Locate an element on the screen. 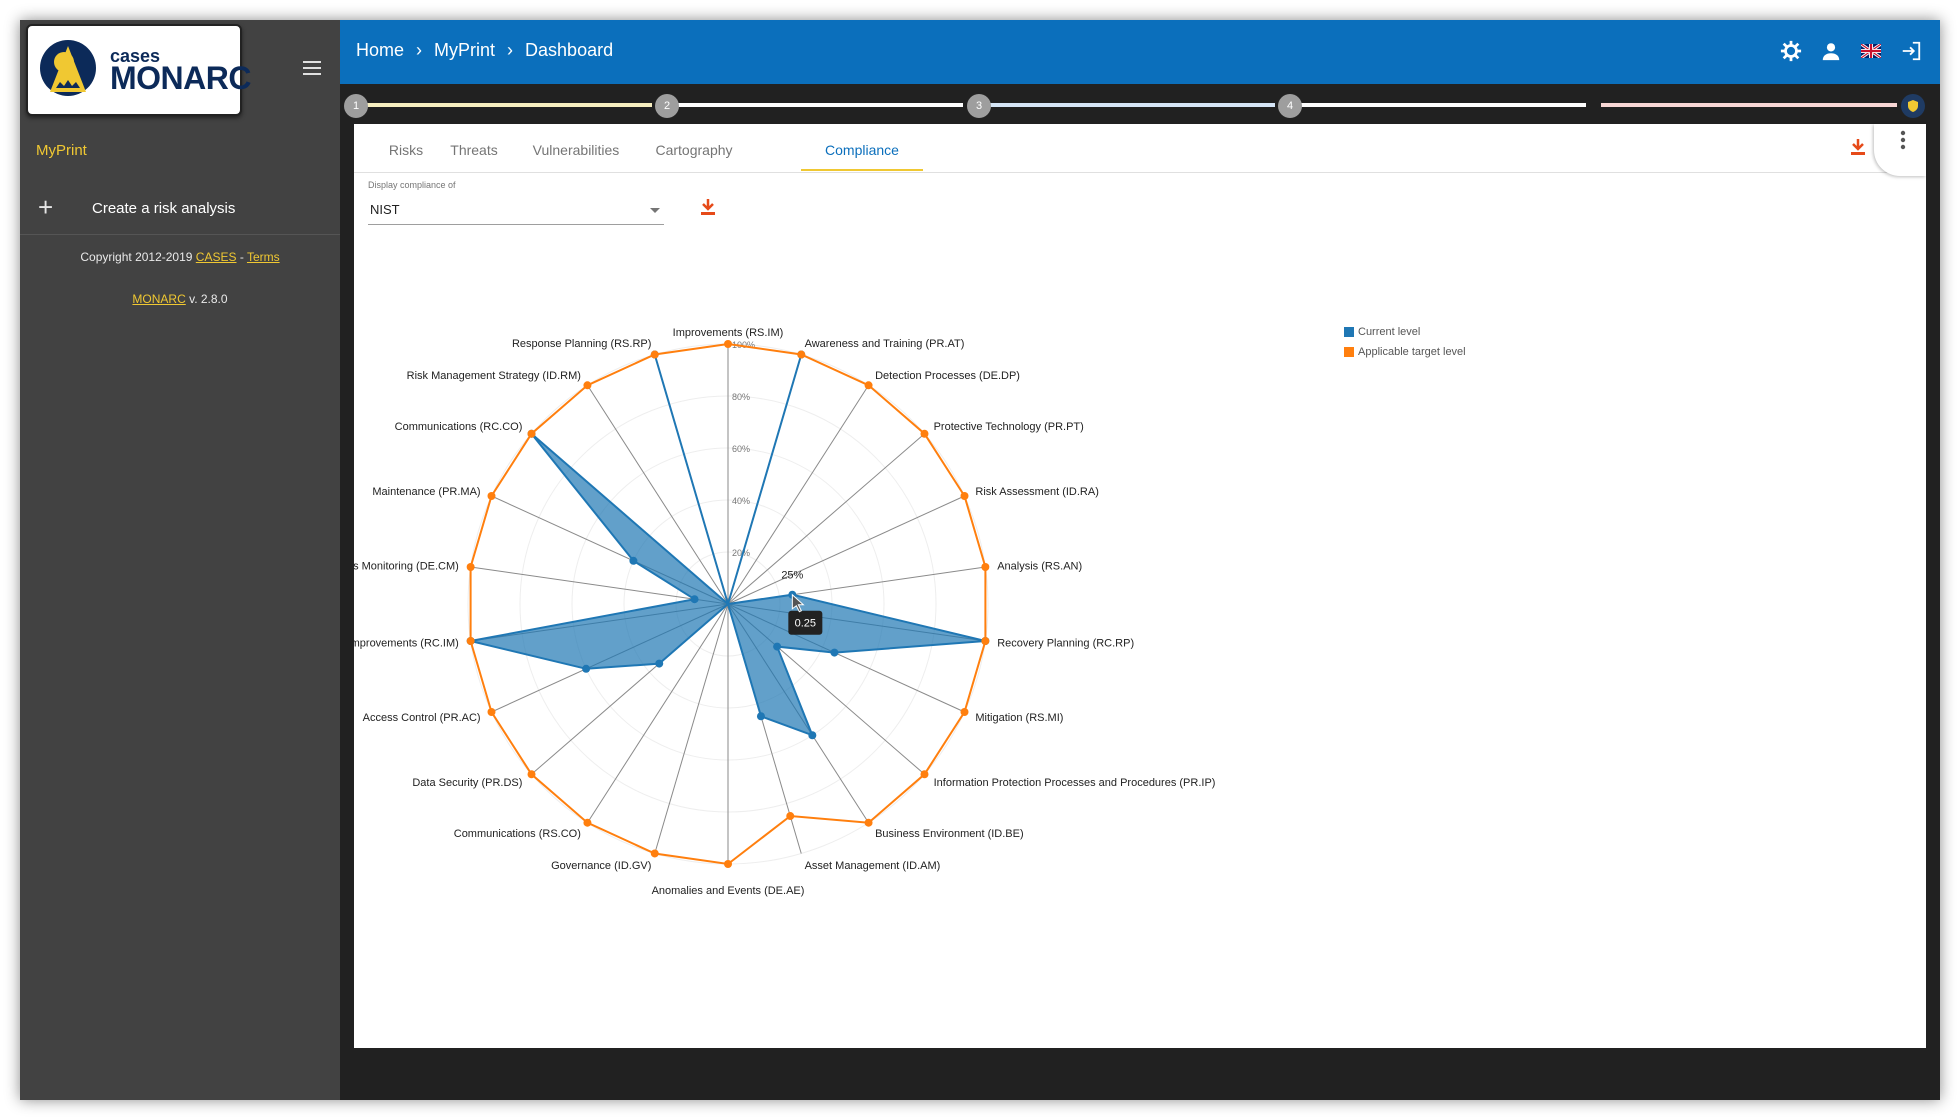 The image size is (1960, 1120). axis-tick-label: 80% is located at coordinates (741, 397).